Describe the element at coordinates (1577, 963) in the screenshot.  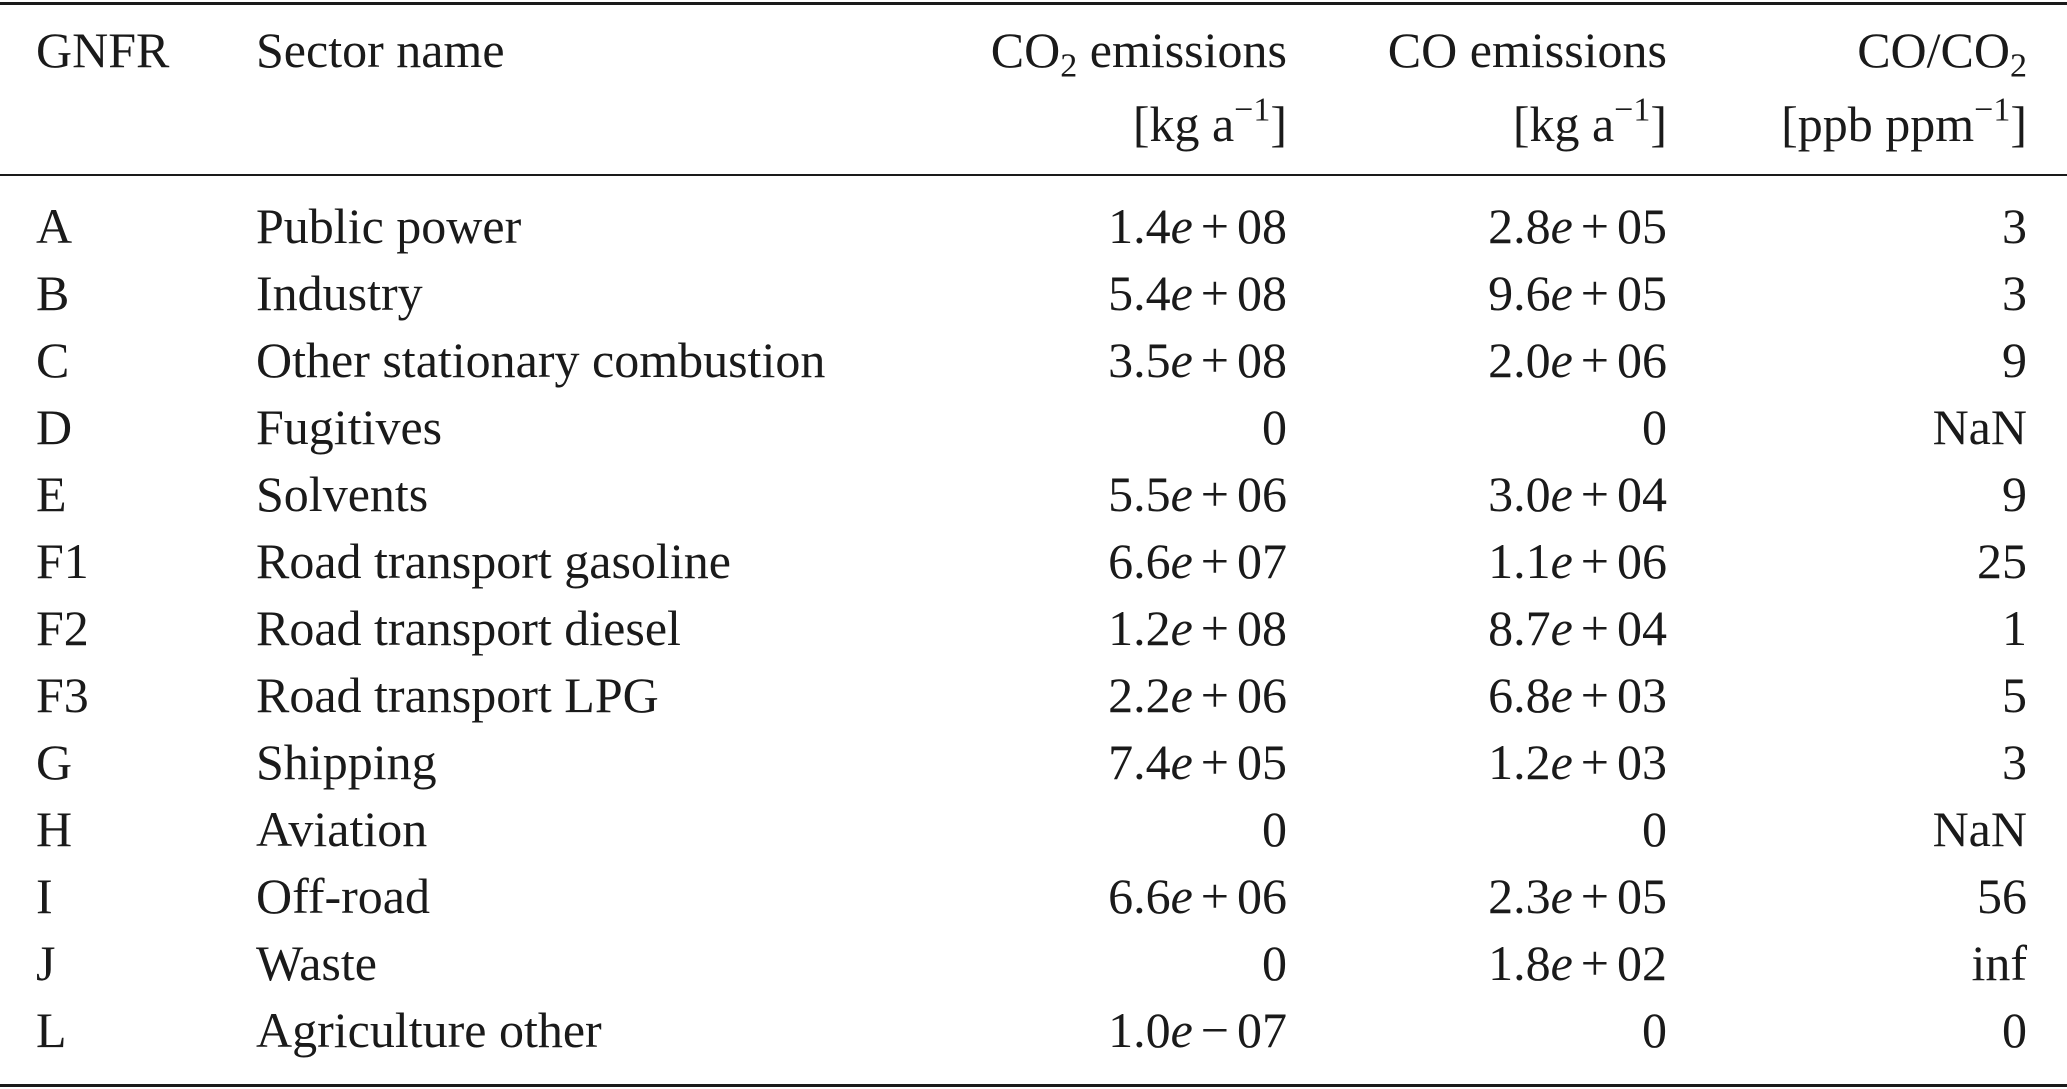
I see `co-emissions-cell: 1.8e +02` at that location.